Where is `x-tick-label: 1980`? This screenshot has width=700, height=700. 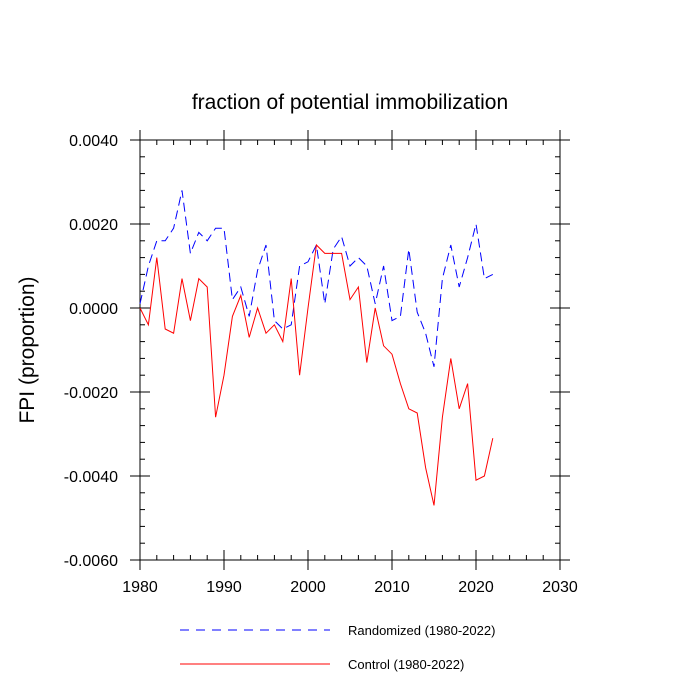
x-tick-label: 1980 is located at coordinates (140, 587).